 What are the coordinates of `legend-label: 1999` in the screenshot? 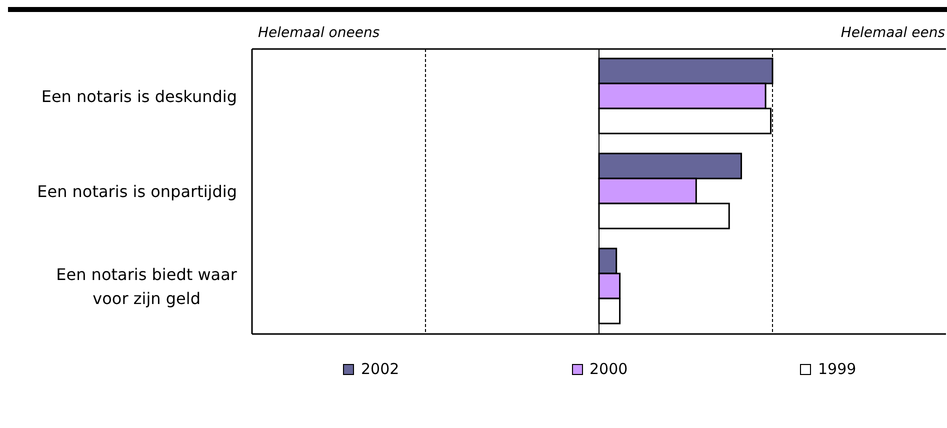 It's located at (837, 369).